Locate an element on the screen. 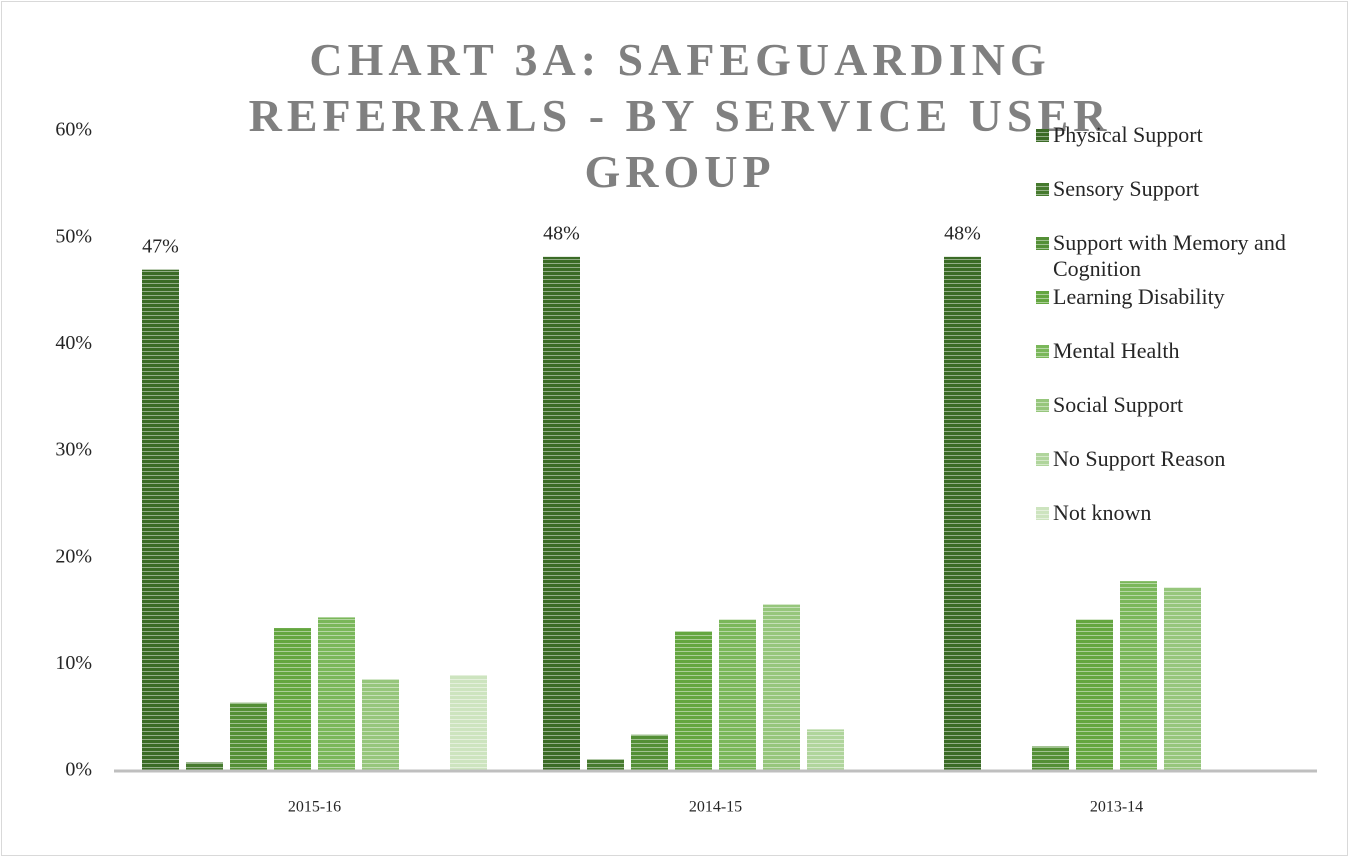 This screenshot has height=857, width=1349. legend-label: Physical Support is located at coordinates (1128, 134).